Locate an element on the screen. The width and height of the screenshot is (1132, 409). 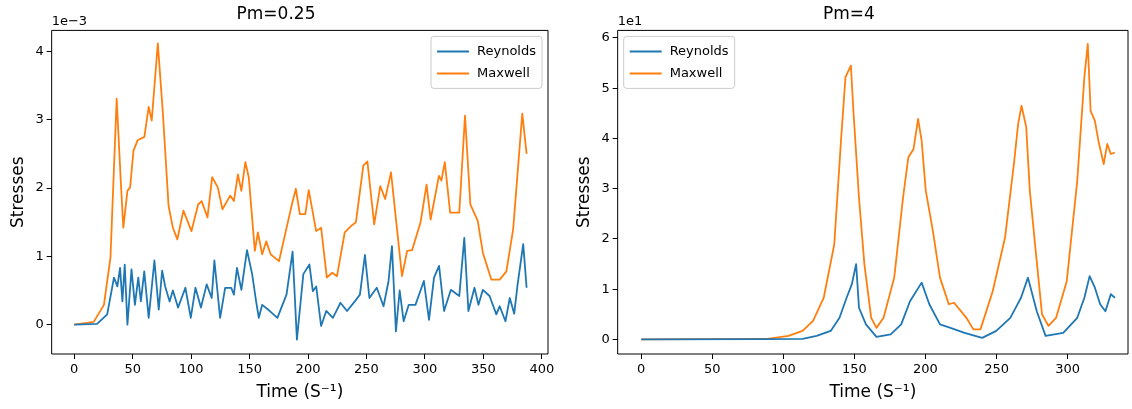
text: 1e−3 is located at coordinates (69, 21).